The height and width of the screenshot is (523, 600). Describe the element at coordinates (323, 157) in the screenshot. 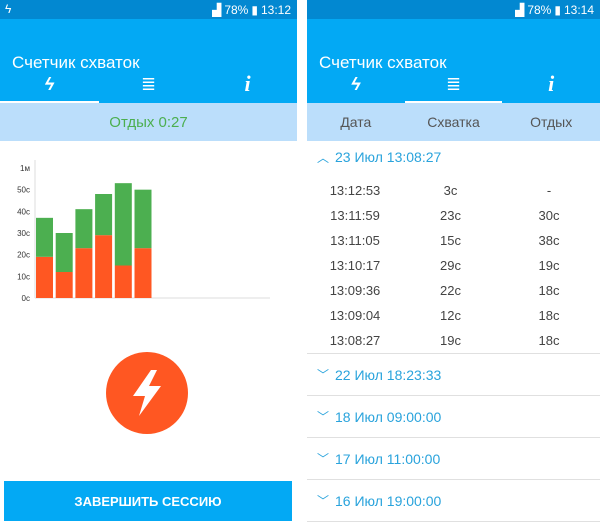

I see `chevron-up-icon: ︿` at that location.